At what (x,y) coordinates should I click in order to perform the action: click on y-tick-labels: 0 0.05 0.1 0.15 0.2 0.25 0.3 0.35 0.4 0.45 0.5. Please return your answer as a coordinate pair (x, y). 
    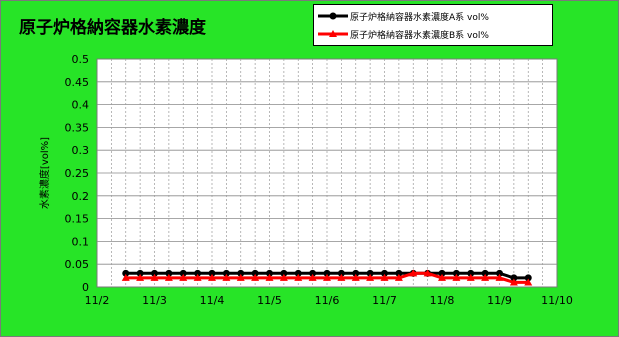
    Looking at the image, I should click on (77, 173).